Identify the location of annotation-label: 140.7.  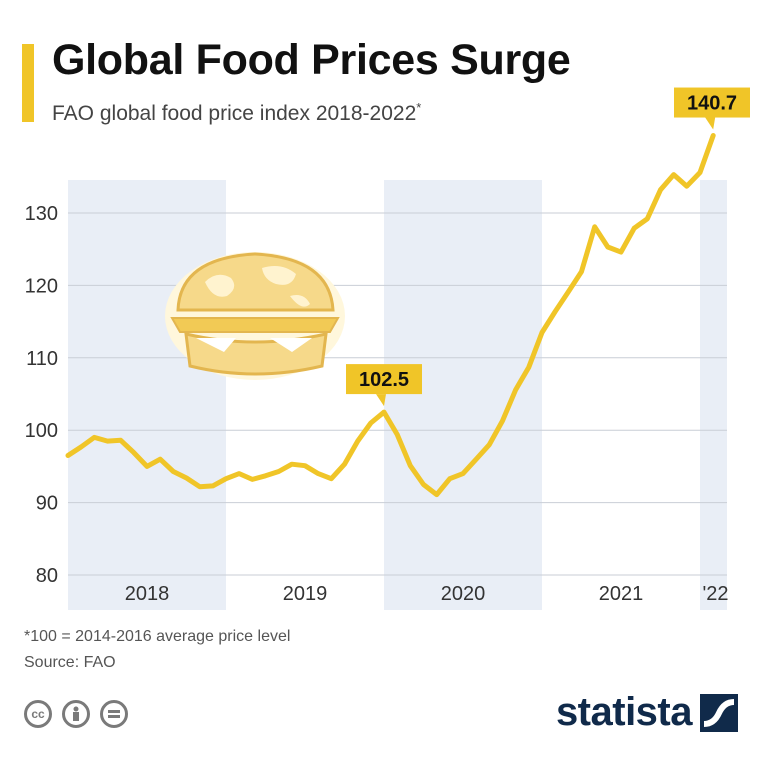
(712, 104).